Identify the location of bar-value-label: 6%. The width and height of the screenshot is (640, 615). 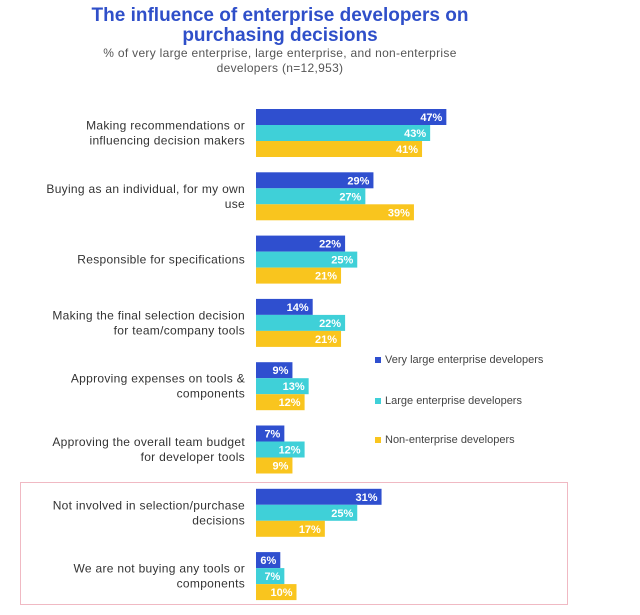
(268, 561).